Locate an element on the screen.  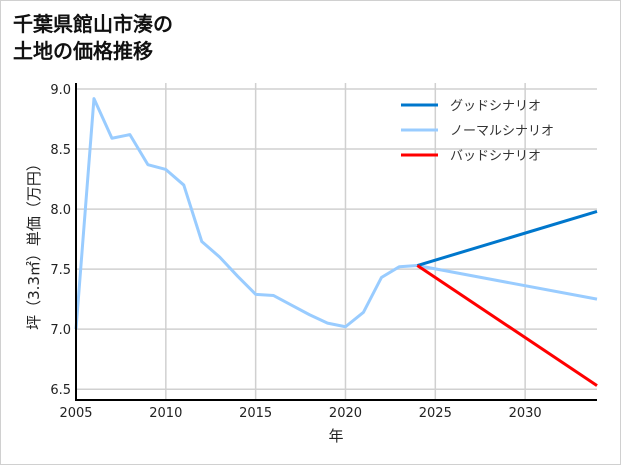
legend-label: ノーマルシナリオ is located at coordinates (502, 131).